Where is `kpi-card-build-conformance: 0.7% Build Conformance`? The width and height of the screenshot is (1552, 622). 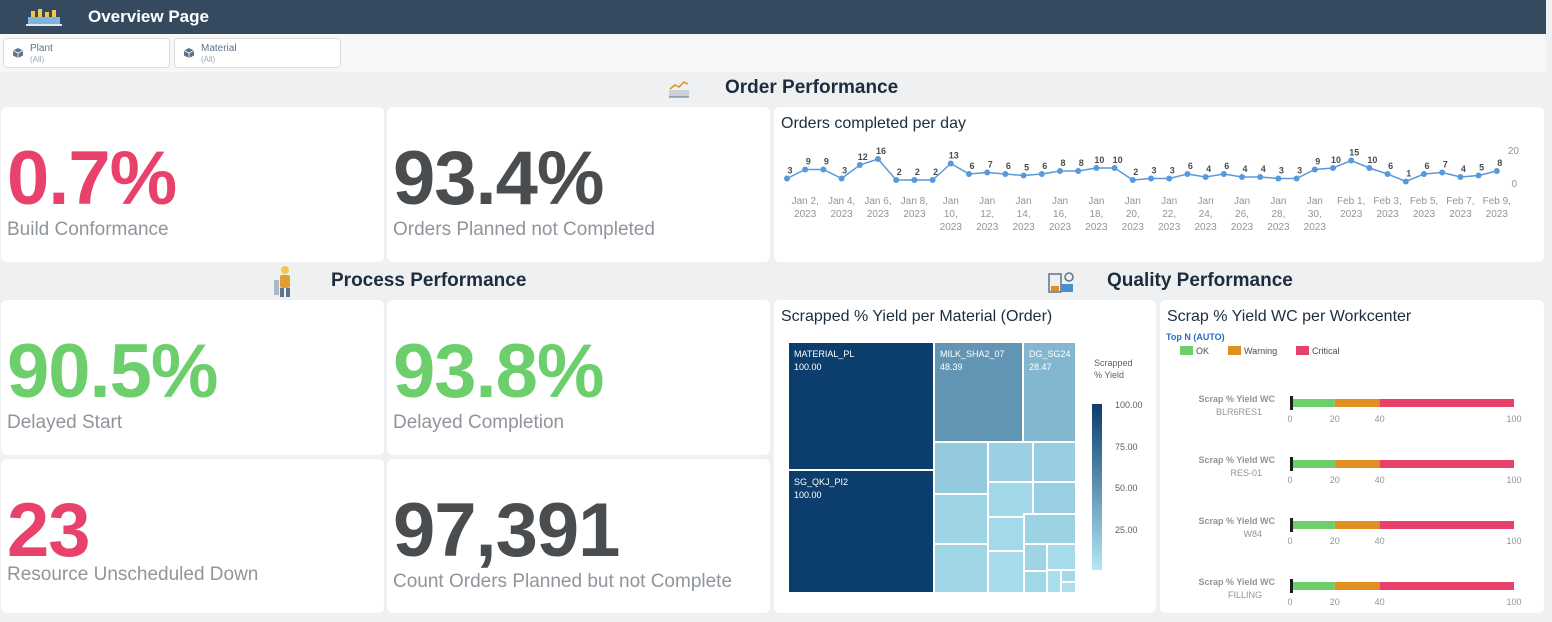
kpi-card-build-conformance: 0.7% Build Conformance is located at coordinates (192, 184).